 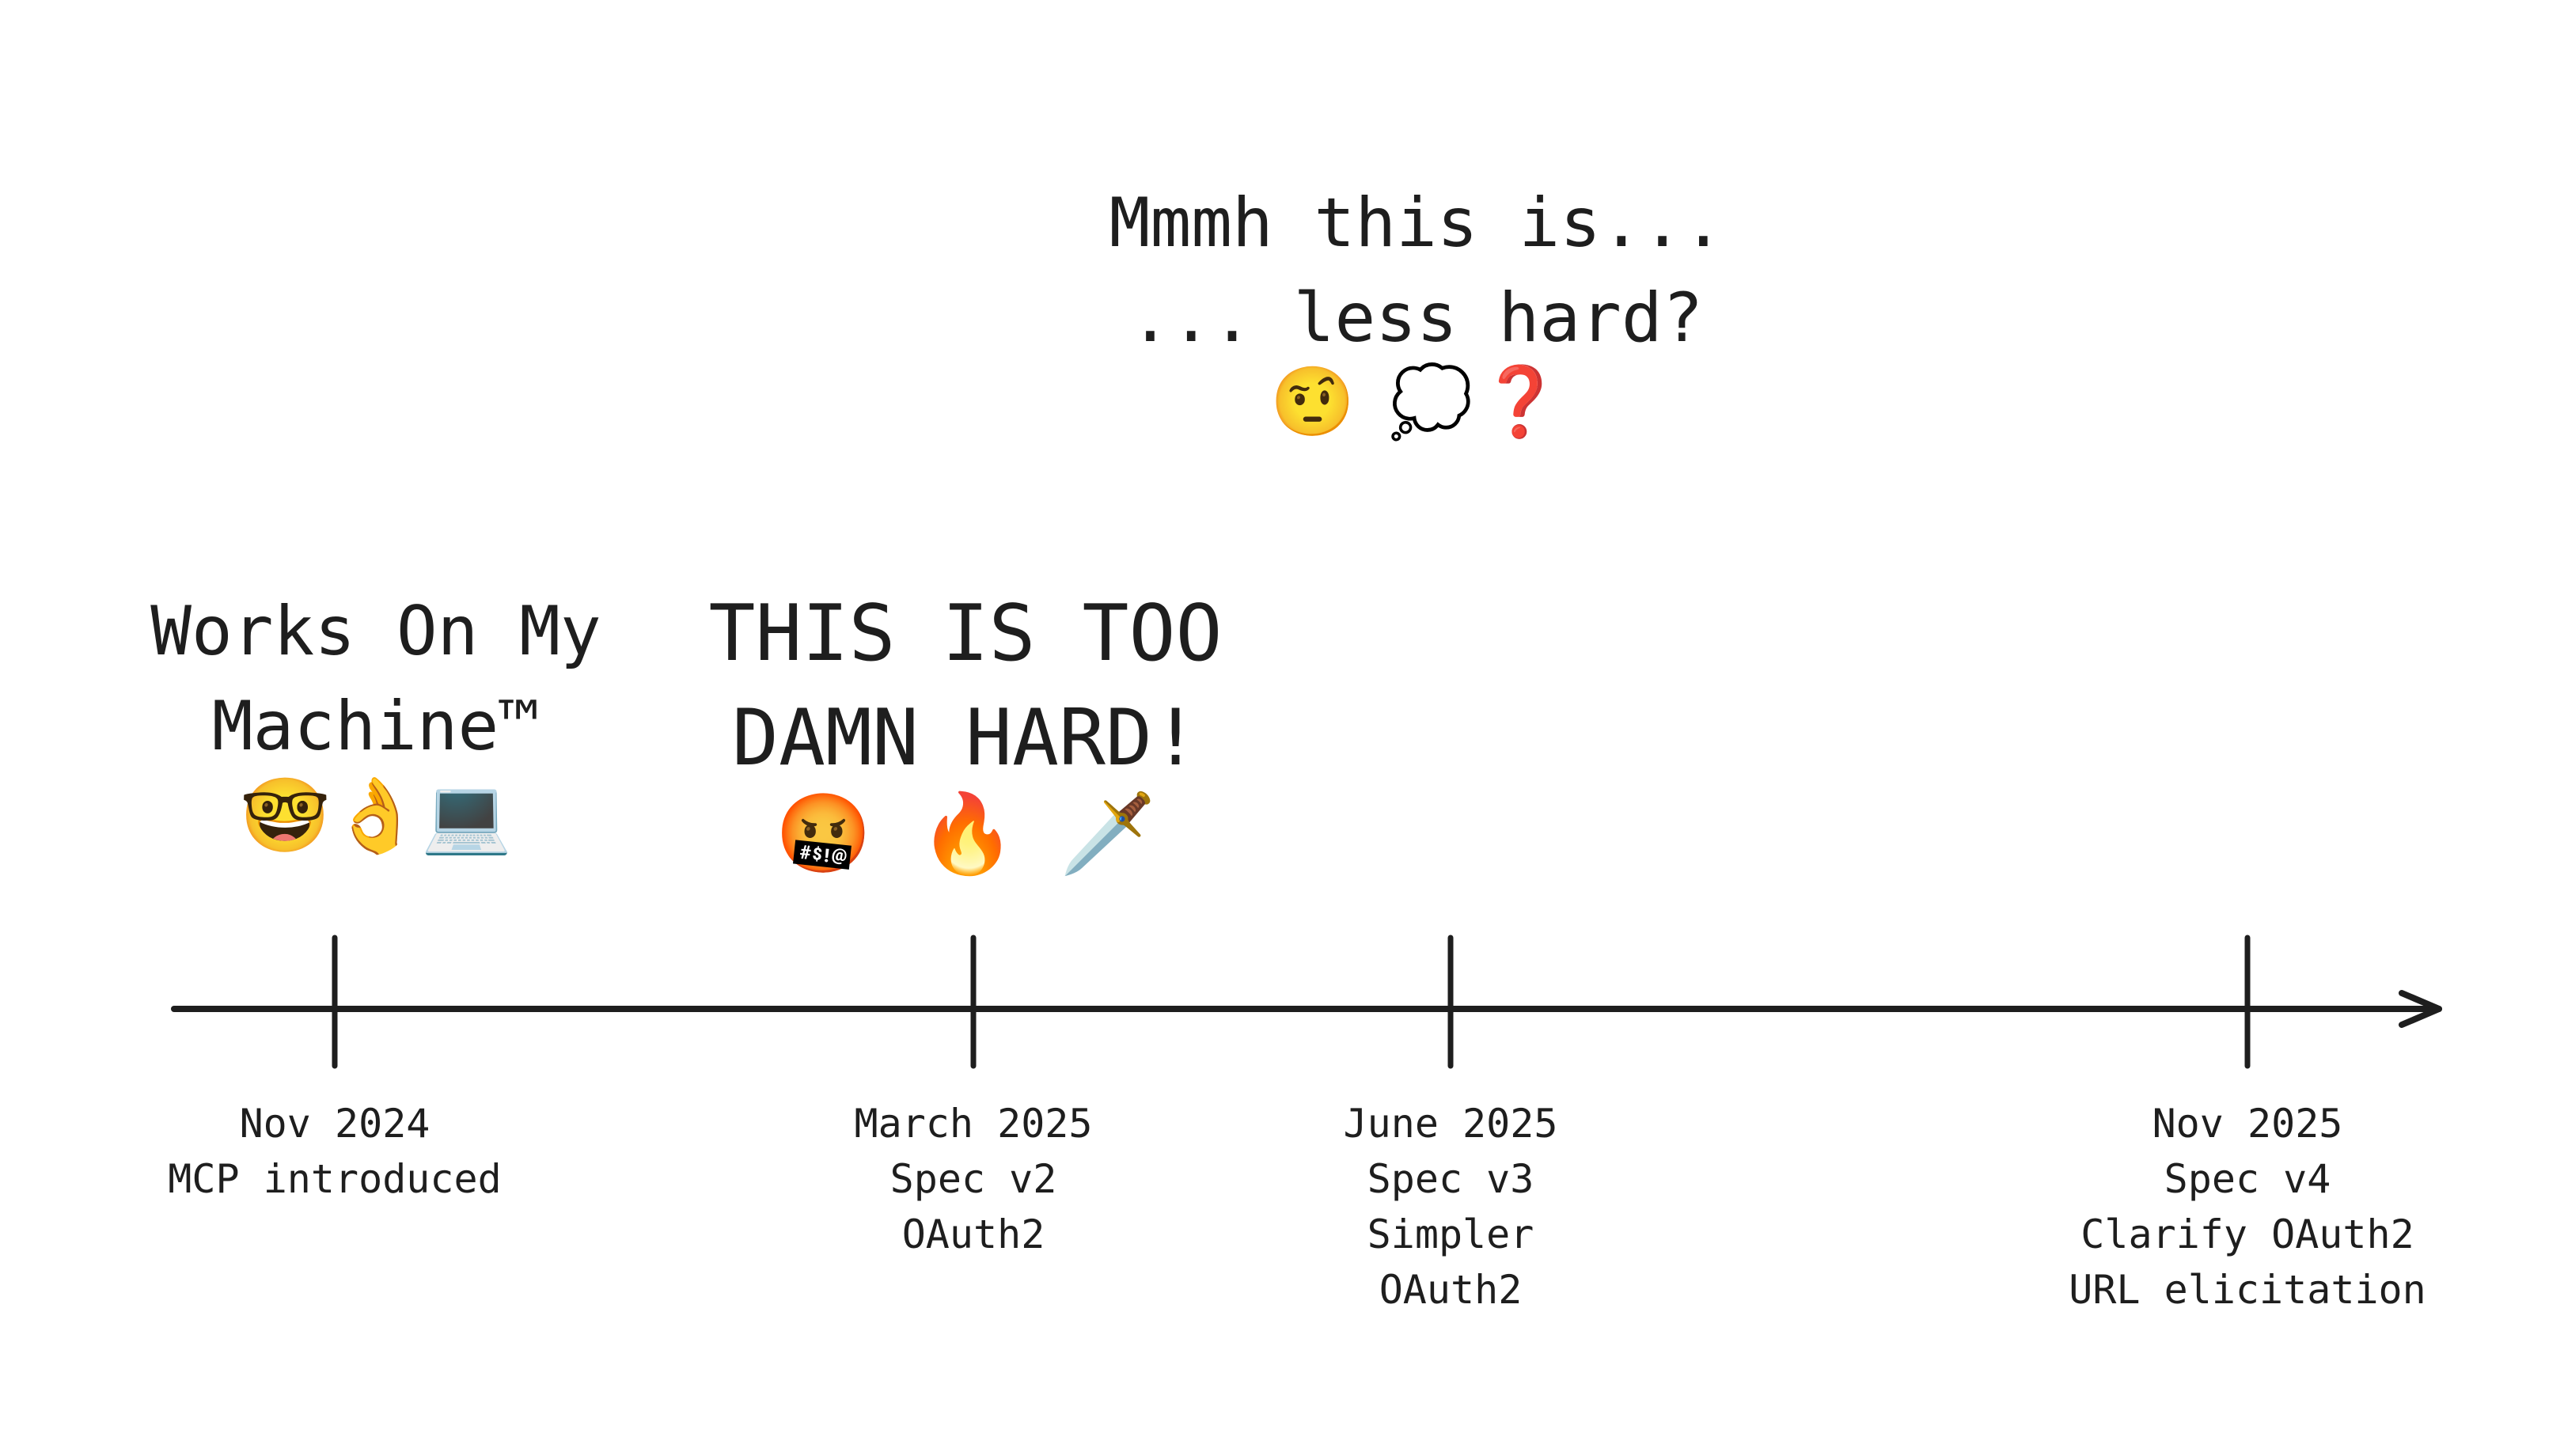 I want to click on ok-hand-icon: 👌, so click(x=376, y=815).